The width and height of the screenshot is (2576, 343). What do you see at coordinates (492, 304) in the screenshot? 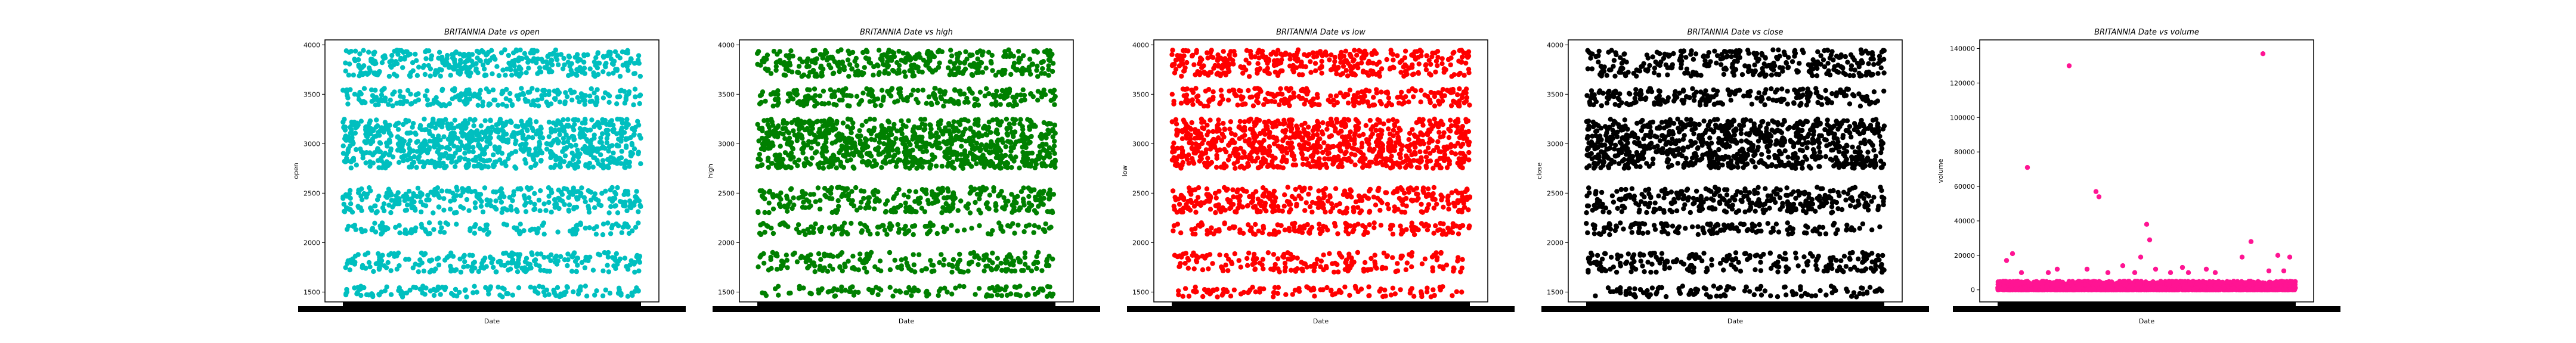
I see `x-tick-marks` at bounding box center [492, 304].